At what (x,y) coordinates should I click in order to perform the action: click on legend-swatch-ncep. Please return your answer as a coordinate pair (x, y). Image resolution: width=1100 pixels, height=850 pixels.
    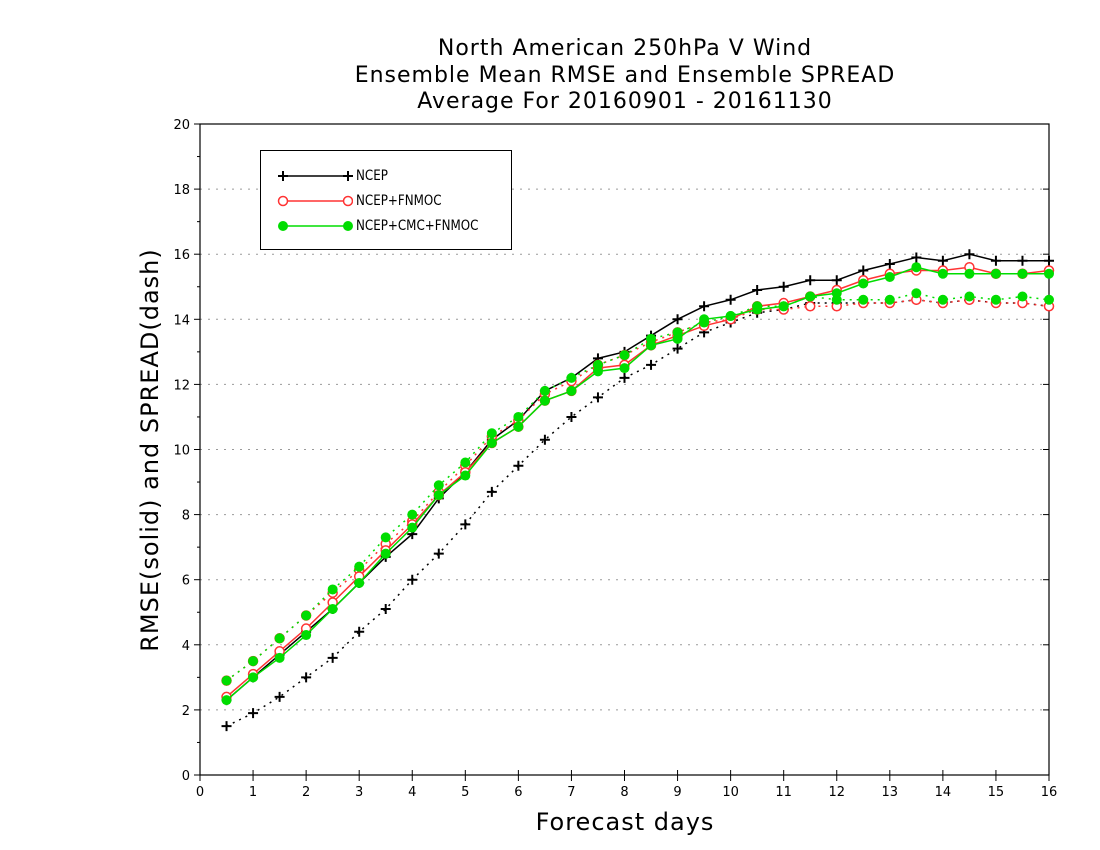
    Looking at the image, I should click on (315, 176).